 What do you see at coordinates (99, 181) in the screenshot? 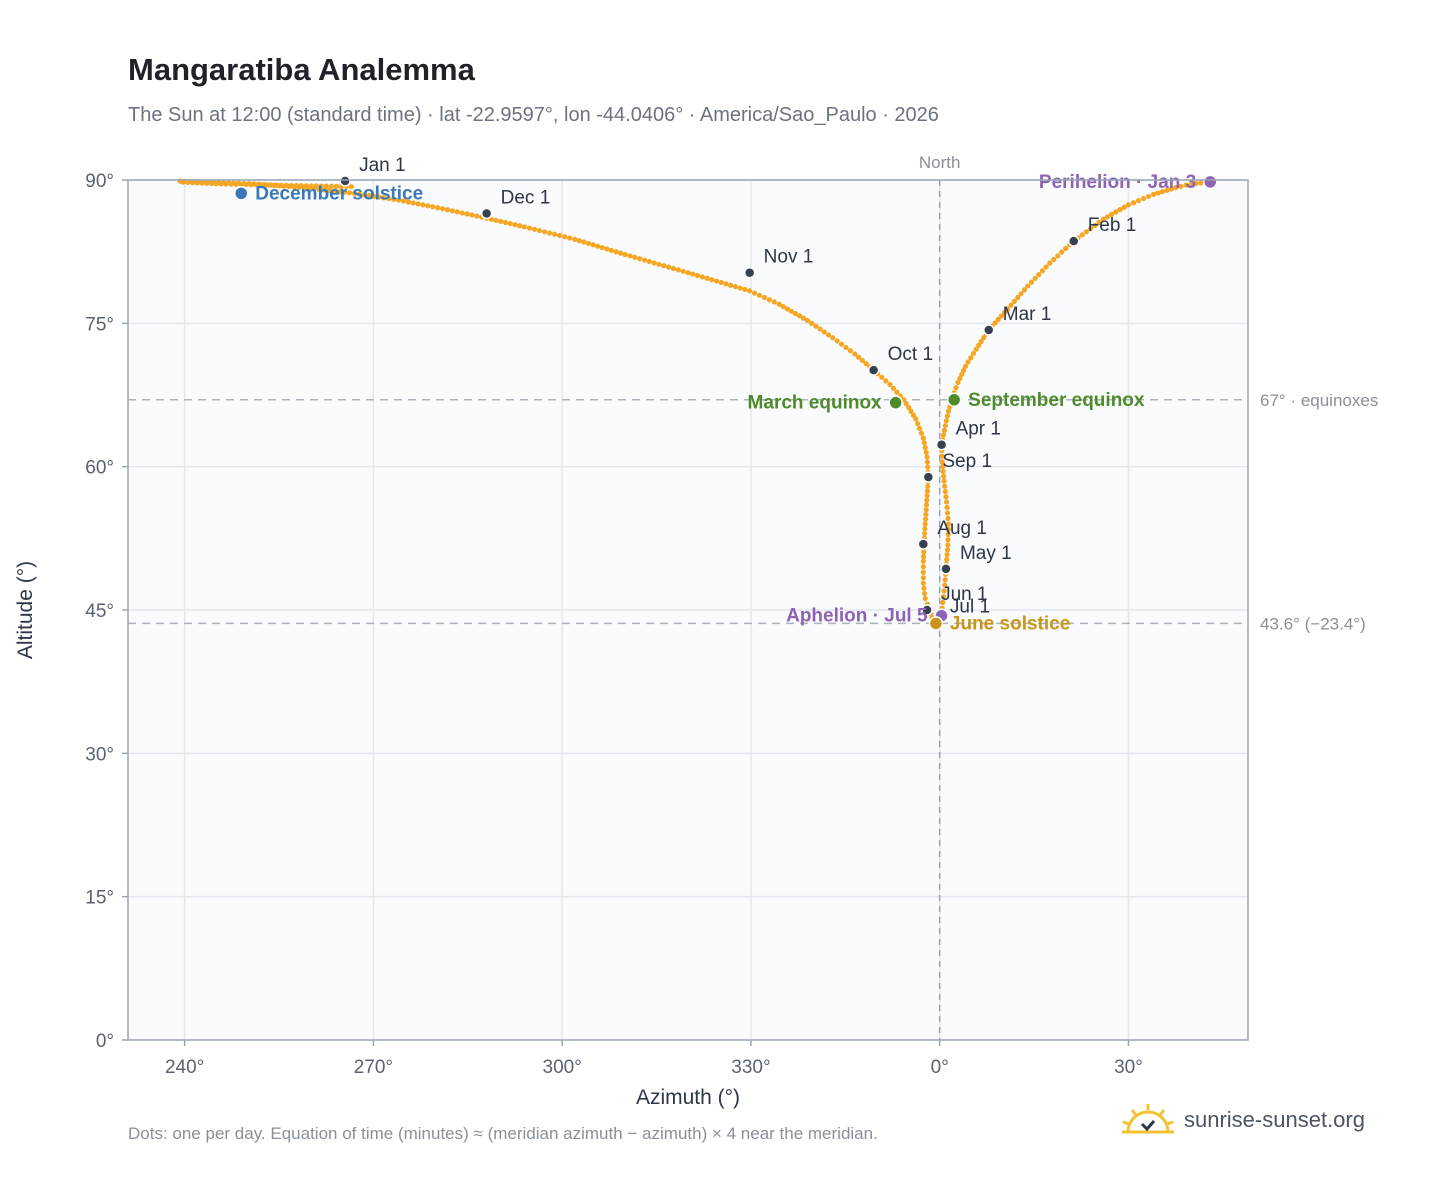
I see `y-tick-label: 90°` at bounding box center [99, 181].